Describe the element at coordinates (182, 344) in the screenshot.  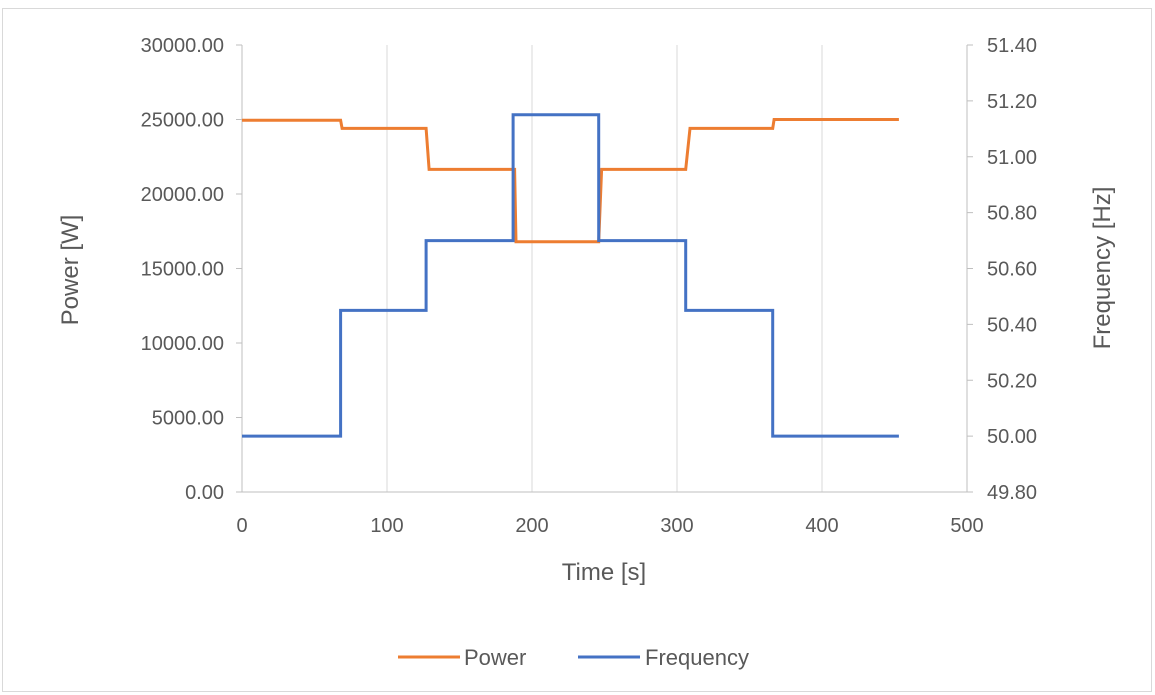
I see `y-left-tick-label: 10000.00` at that location.